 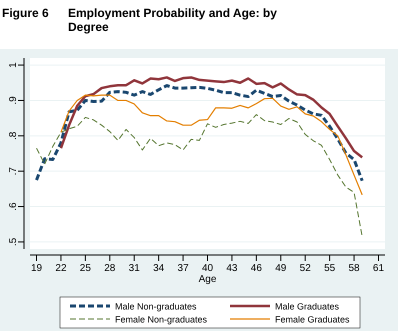 I want to click on x-tick-label: 37, so click(x=184, y=268).